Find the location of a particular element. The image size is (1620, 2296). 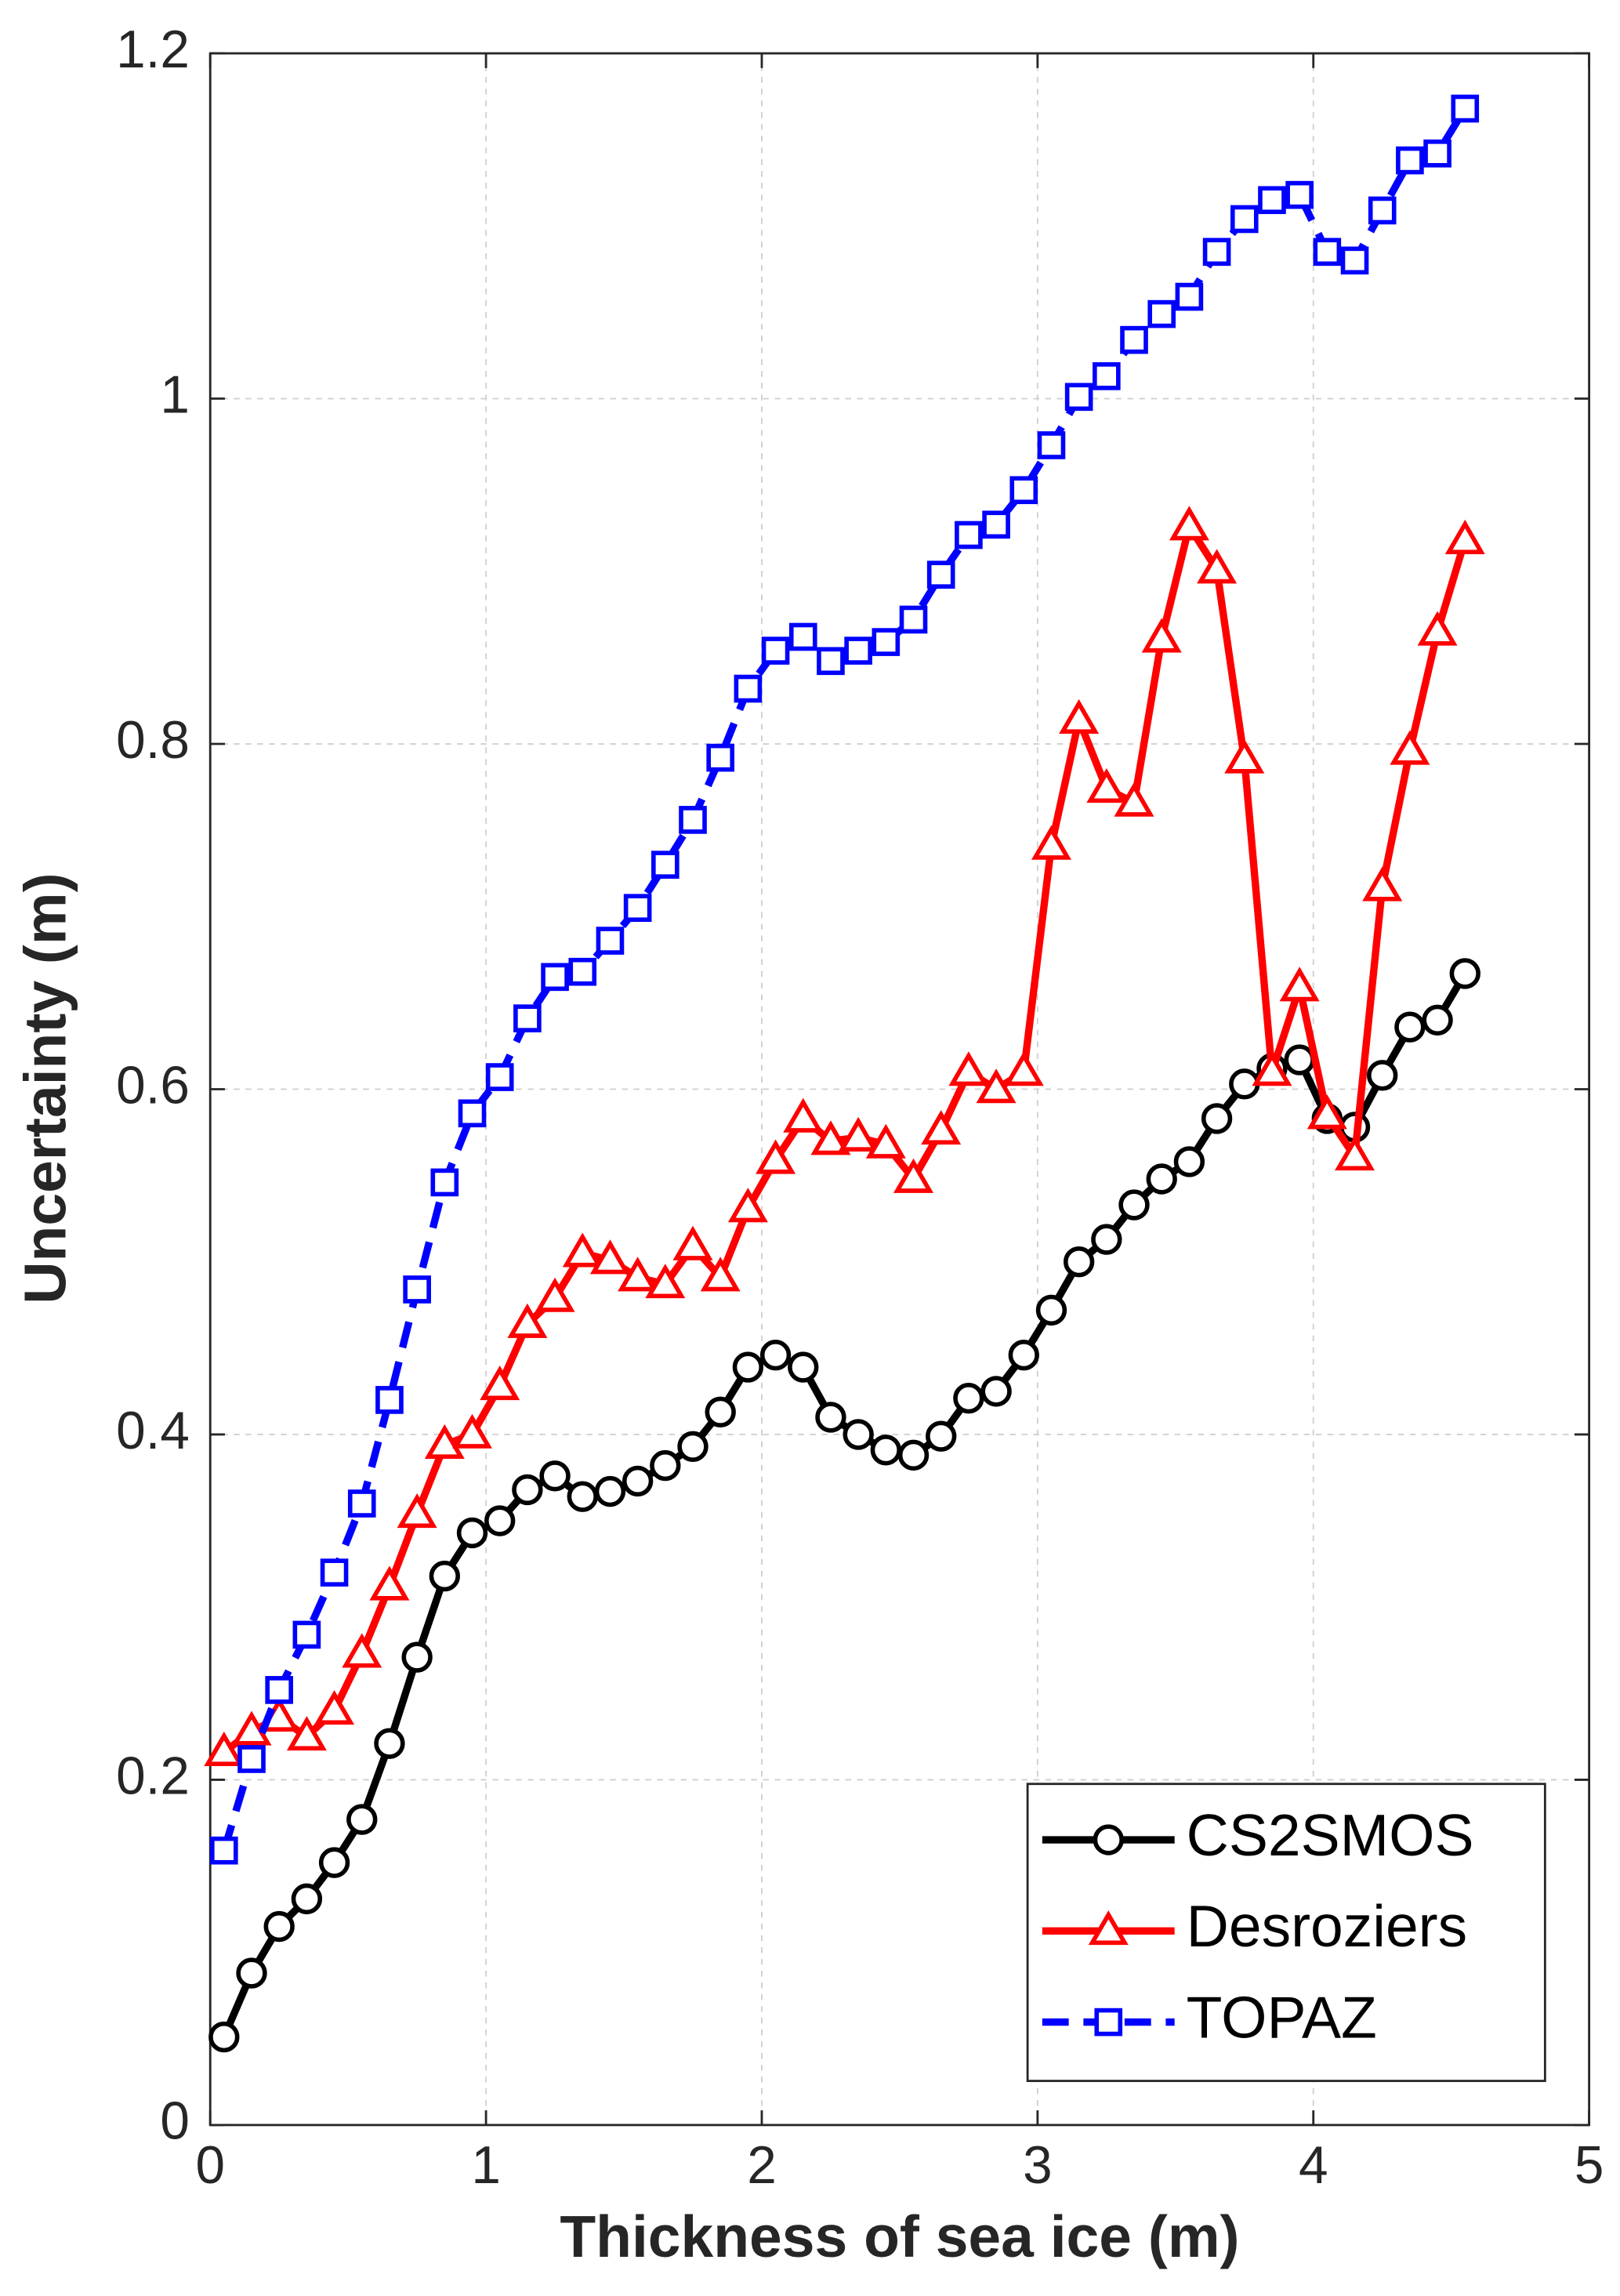

y-tick-label: 1.2 is located at coordinates (153, 49).